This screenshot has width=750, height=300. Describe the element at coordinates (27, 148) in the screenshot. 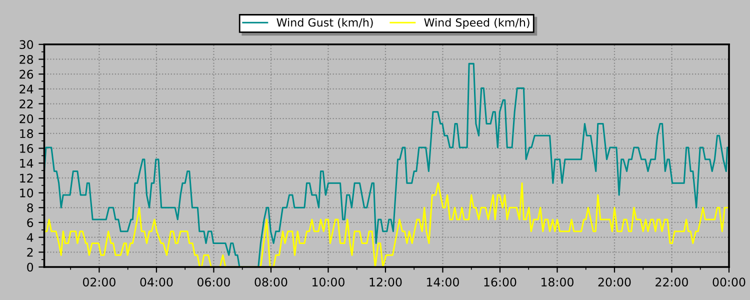

I see `y-tick-label: 16` at that location.